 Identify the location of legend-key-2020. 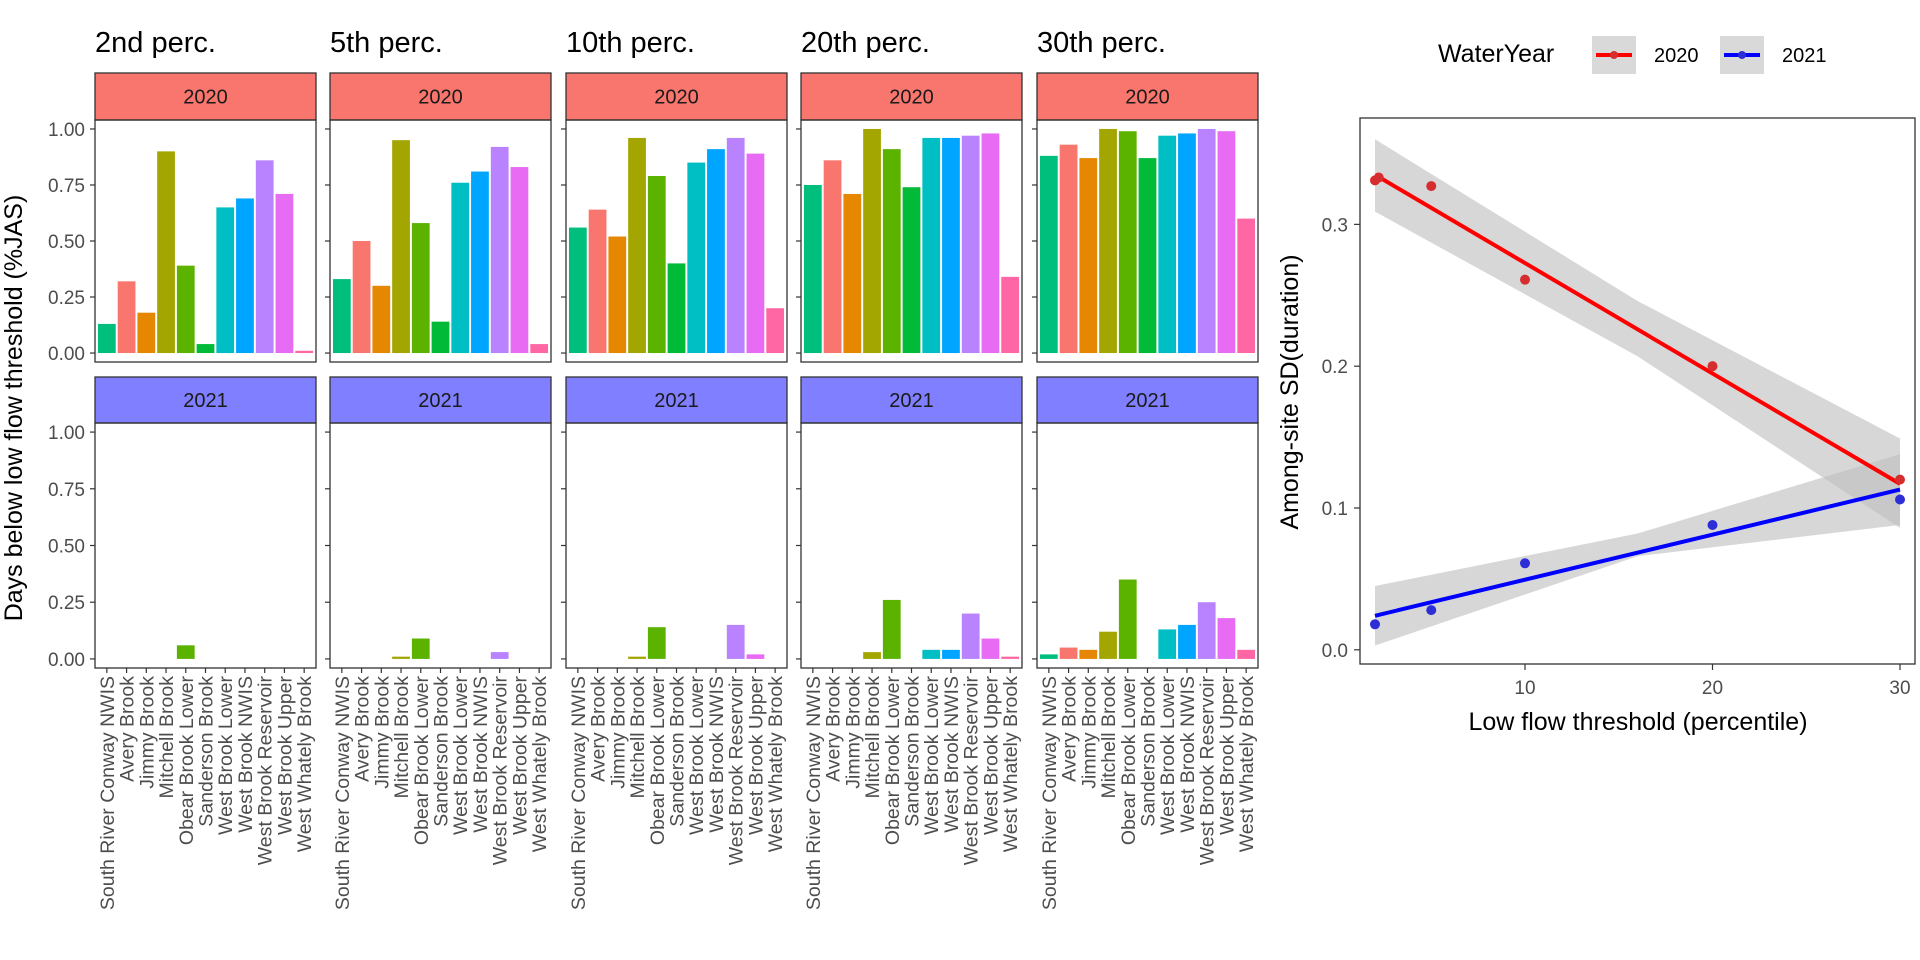
(1614, 55).